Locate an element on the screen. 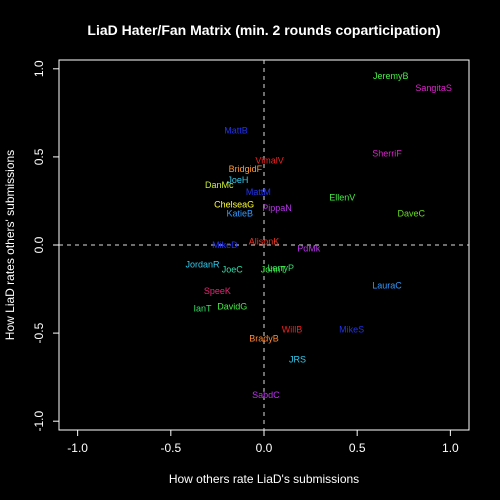  x-tick-label: -0.5 is located at coordinates (170, 448).